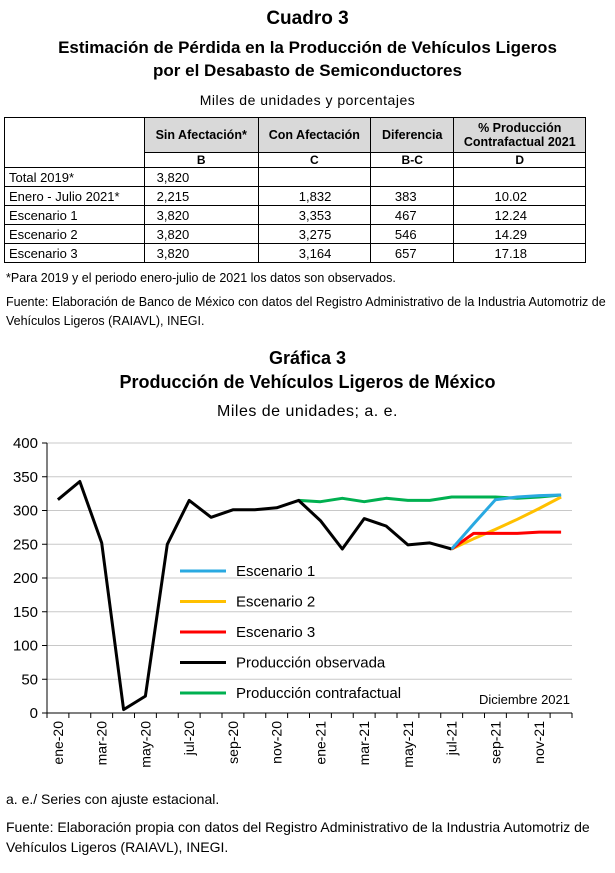  Describe the element at coordinates (277, 742) in the screenshot. I see `x-tick-label: nov-20` at that location.